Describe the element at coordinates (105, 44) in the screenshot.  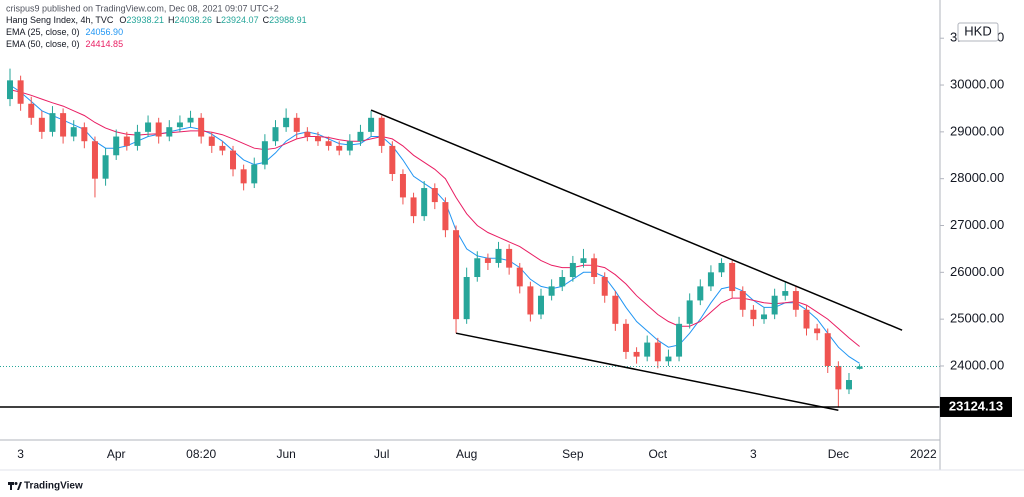
I see `legend-ema-value: 24414.85` at that location.